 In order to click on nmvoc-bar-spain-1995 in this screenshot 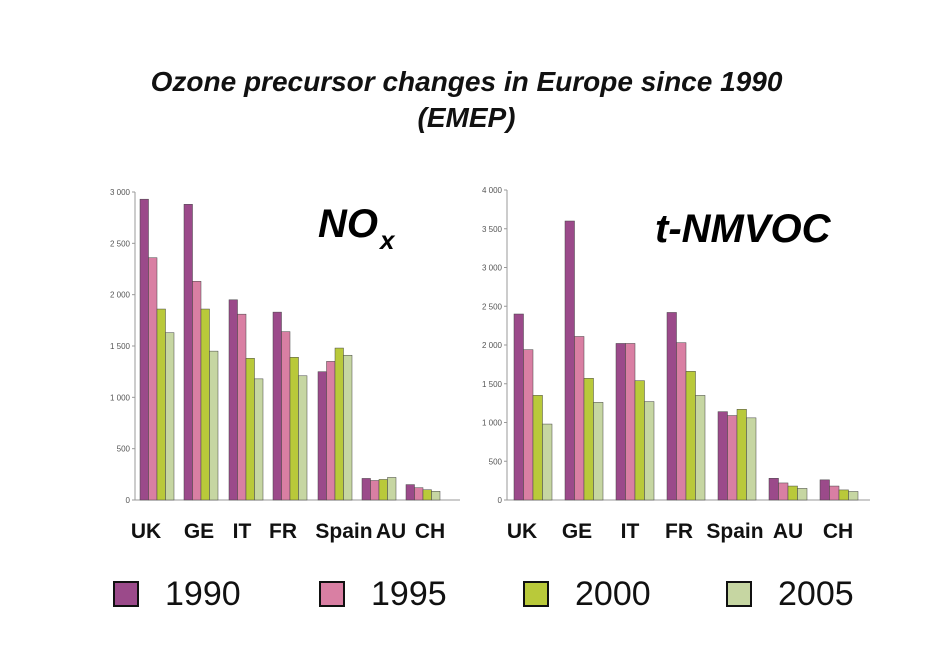, I will do `click(732, 458)`.